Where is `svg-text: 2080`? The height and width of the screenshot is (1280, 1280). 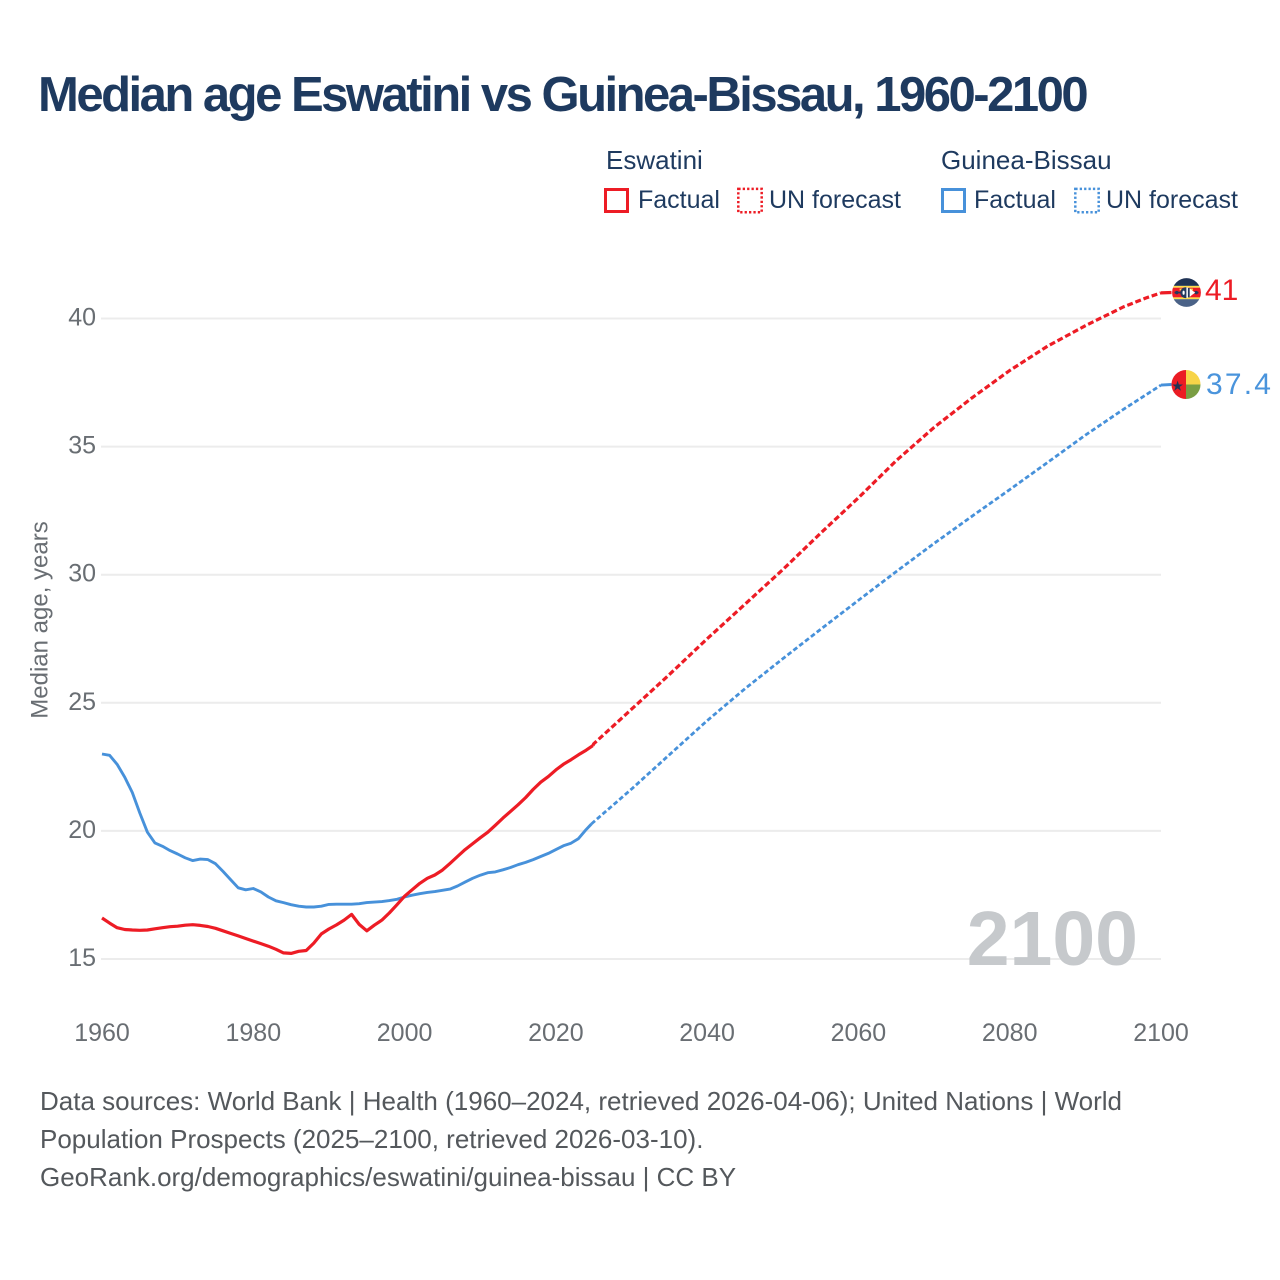
svg-text: 2080 is located at coordinates (1010, 1033).